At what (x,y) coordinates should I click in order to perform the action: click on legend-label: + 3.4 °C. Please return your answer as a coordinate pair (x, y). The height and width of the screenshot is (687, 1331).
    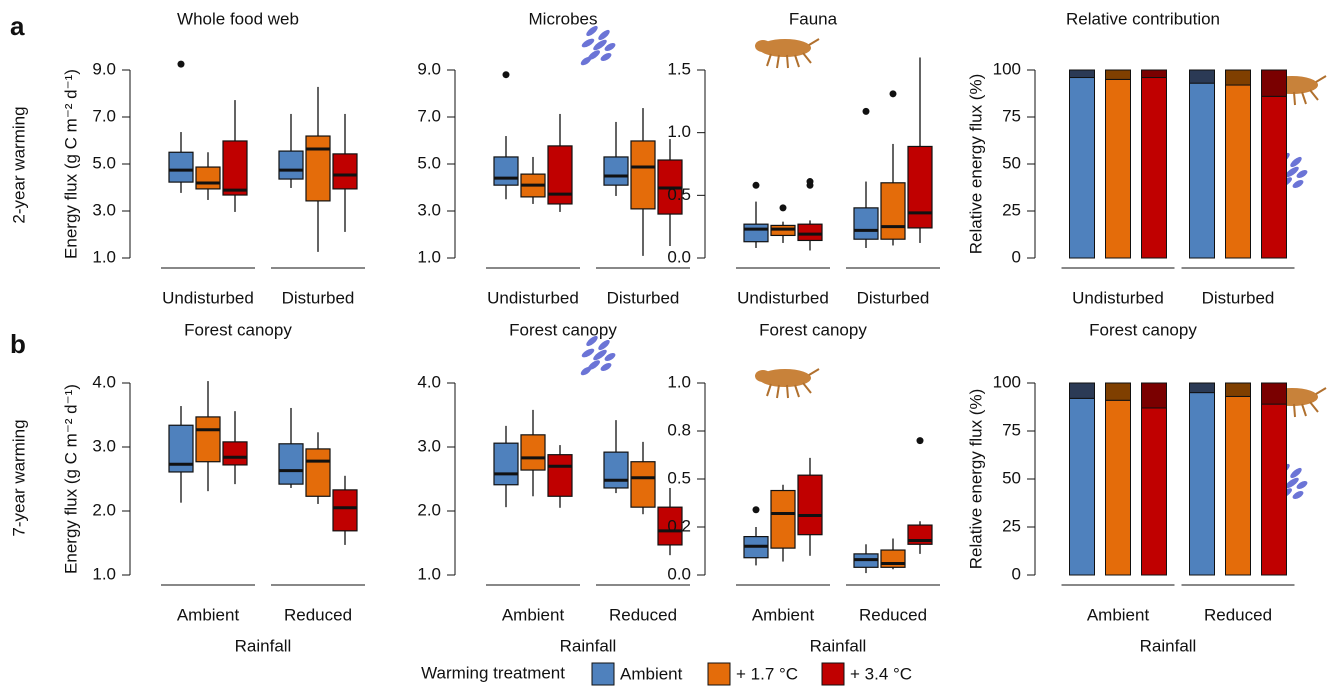
    Looking at the image, I should click on (881, 673).